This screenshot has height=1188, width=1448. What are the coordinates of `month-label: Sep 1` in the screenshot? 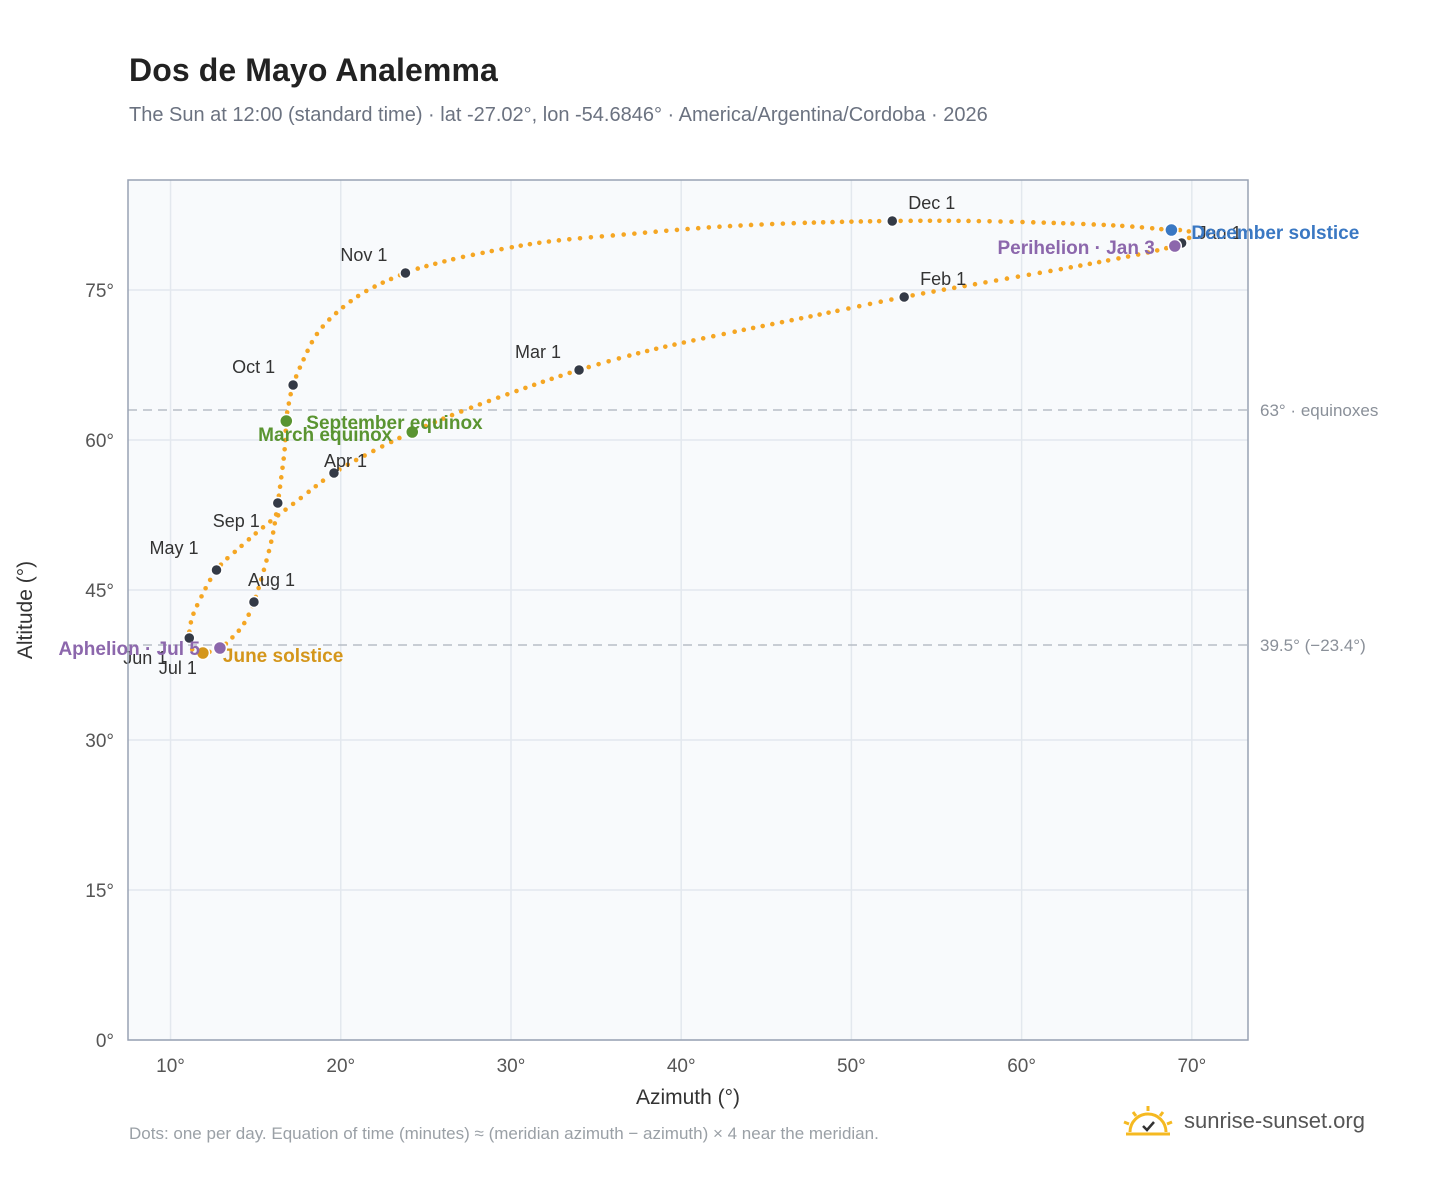 It's located at (236, 521).